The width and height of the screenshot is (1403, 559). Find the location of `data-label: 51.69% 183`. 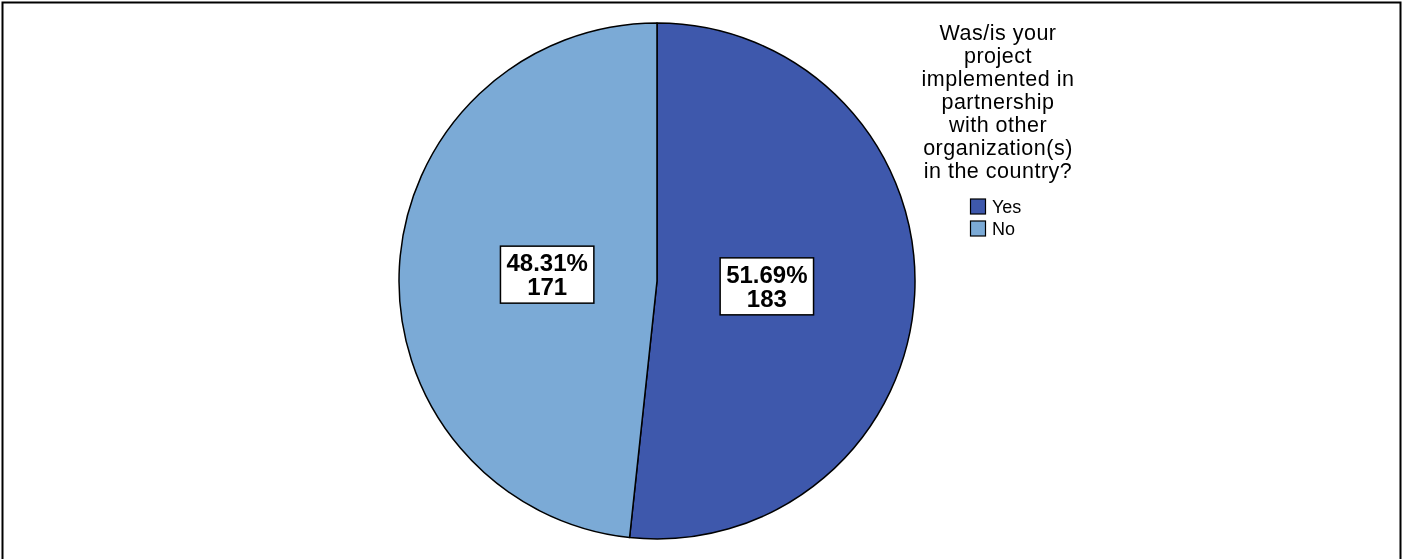

data-label: 51.69% 183 is located at coordinates (767, 286).